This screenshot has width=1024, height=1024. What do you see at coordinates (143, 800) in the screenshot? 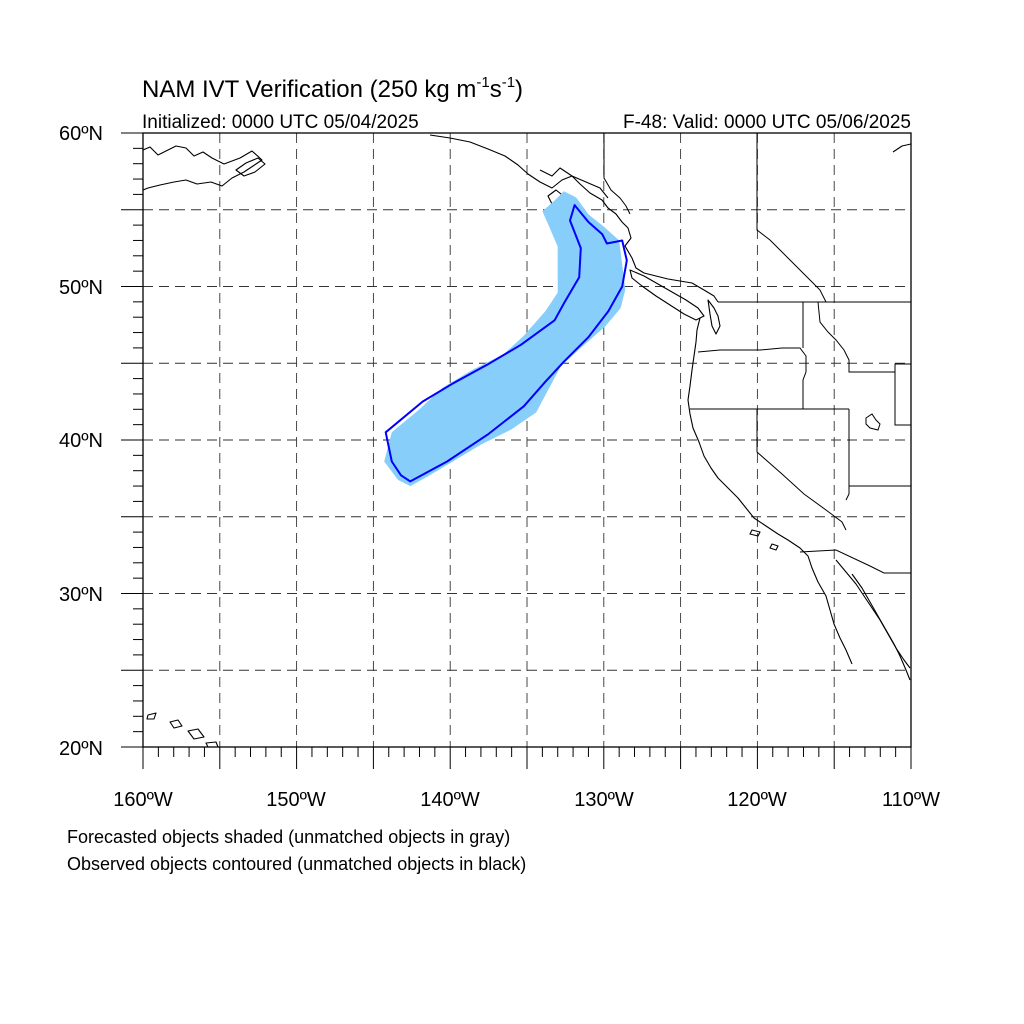
I see `lon-label-160w: 160ºW` at bounding box center [143, 800].